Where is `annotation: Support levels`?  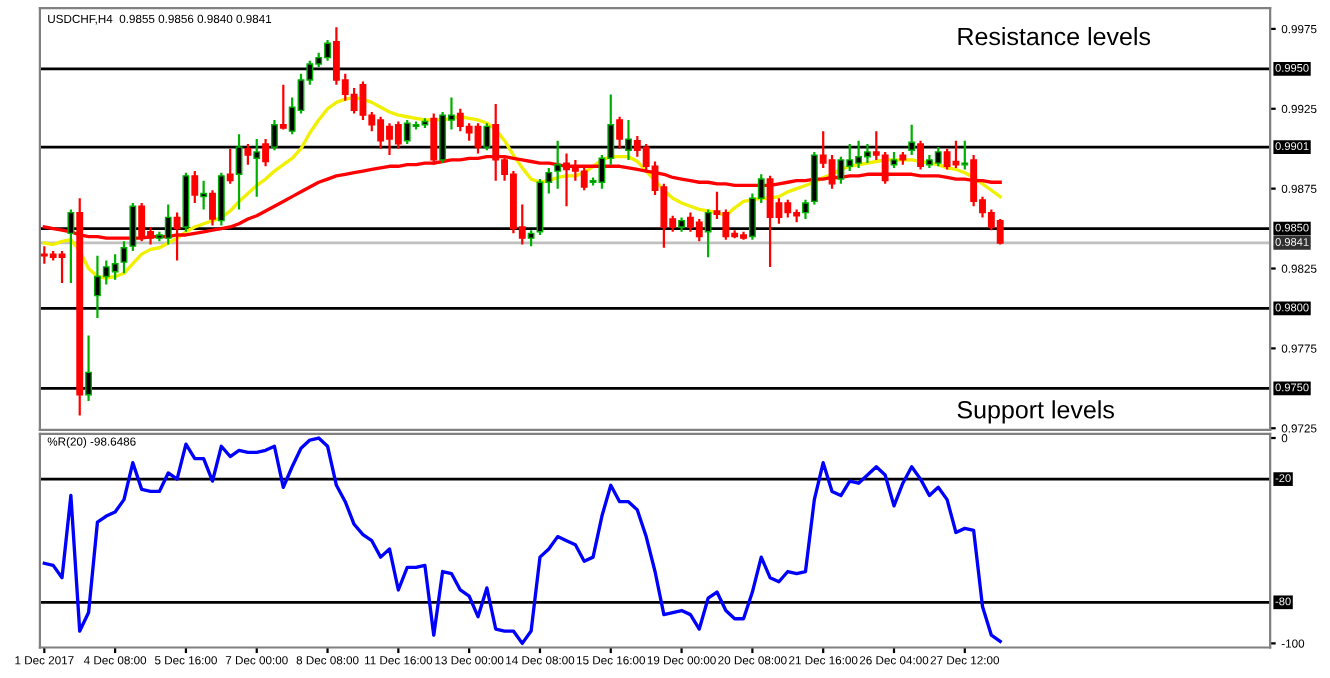 annotation: Support levels is located at coordinates (1035, 412).